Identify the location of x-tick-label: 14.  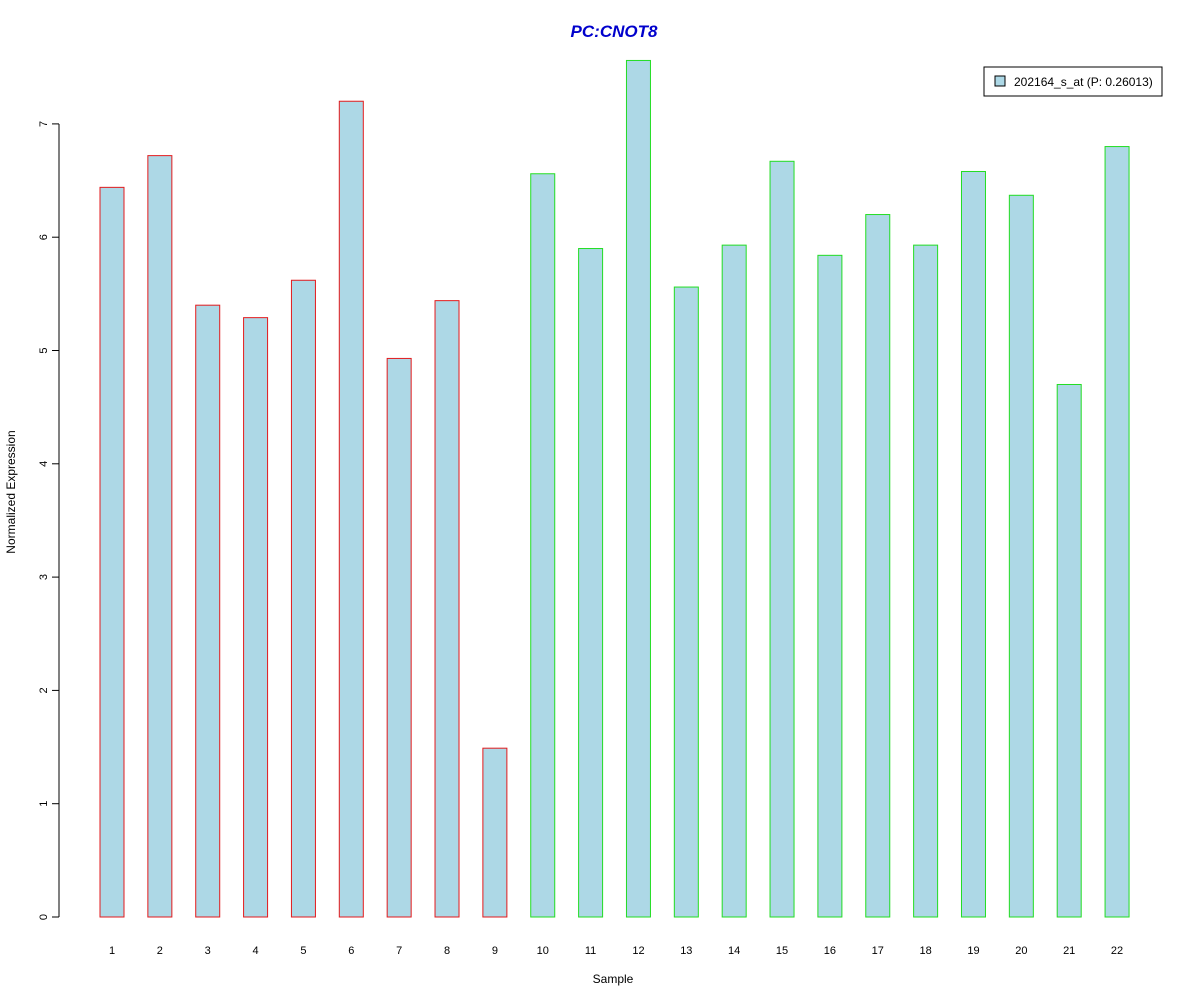
(734, 951).